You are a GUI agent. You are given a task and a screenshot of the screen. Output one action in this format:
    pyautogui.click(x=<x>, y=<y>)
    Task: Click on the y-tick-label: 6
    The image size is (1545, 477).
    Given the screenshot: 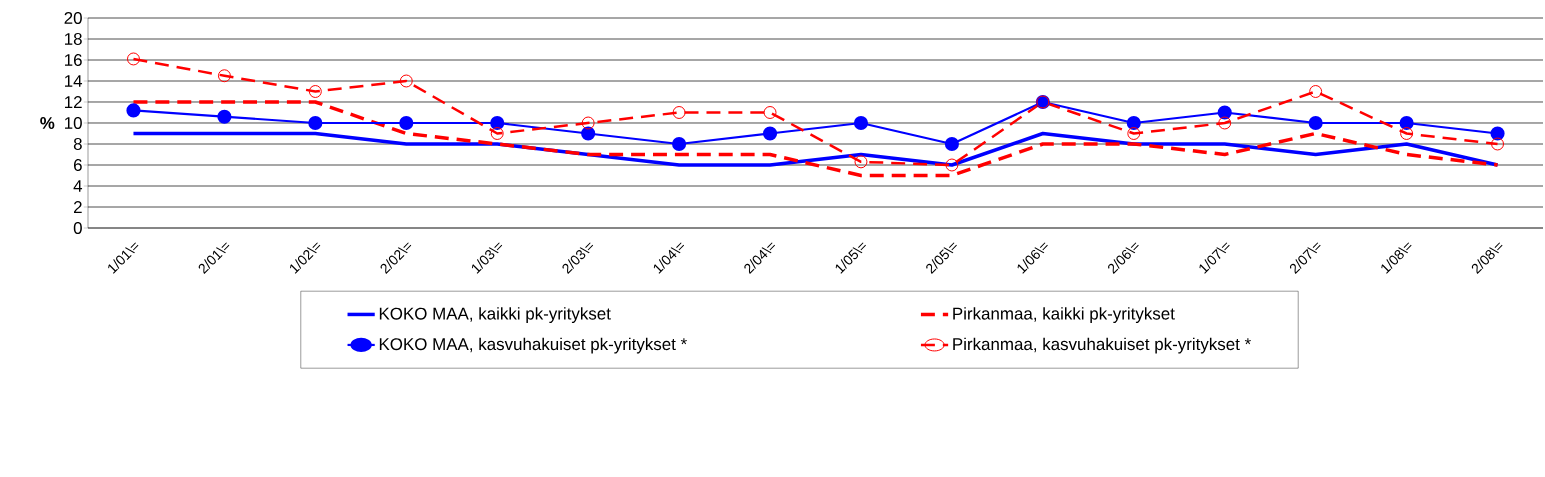 What is the action you would take?
    pyautogui.click(x=77, y=165)
    